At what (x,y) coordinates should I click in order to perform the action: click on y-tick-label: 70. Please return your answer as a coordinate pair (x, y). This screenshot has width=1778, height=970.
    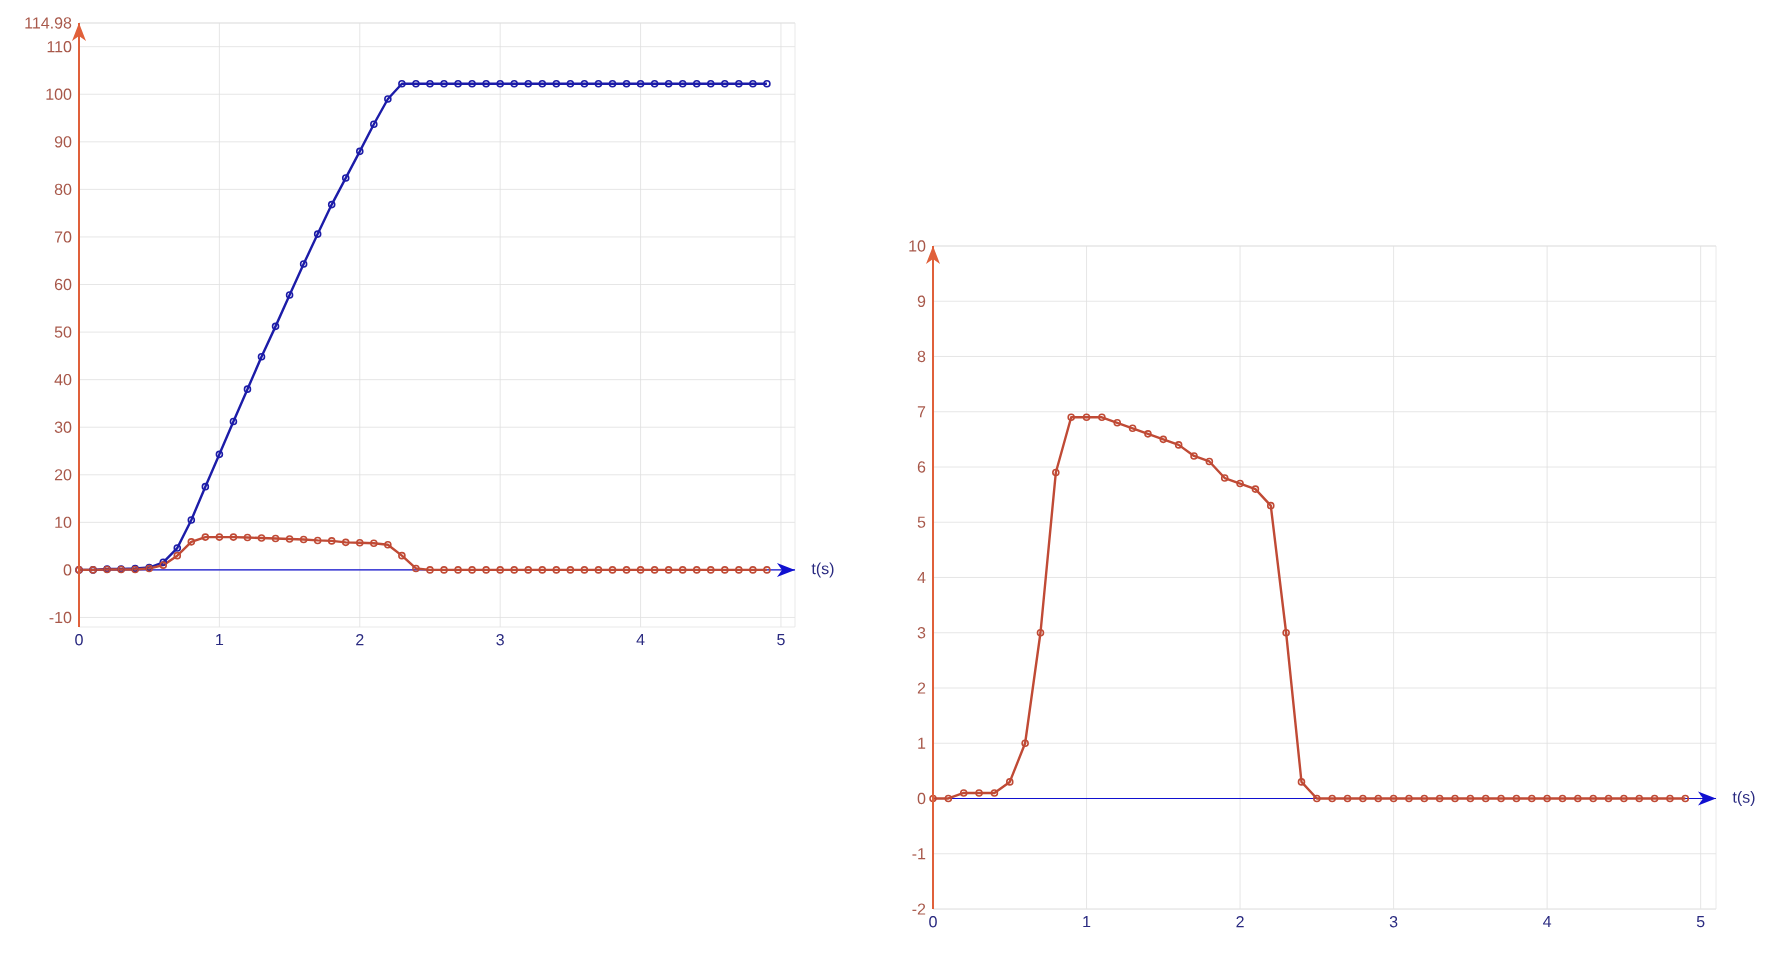
    Looking at the image, I should click on (63, 237).